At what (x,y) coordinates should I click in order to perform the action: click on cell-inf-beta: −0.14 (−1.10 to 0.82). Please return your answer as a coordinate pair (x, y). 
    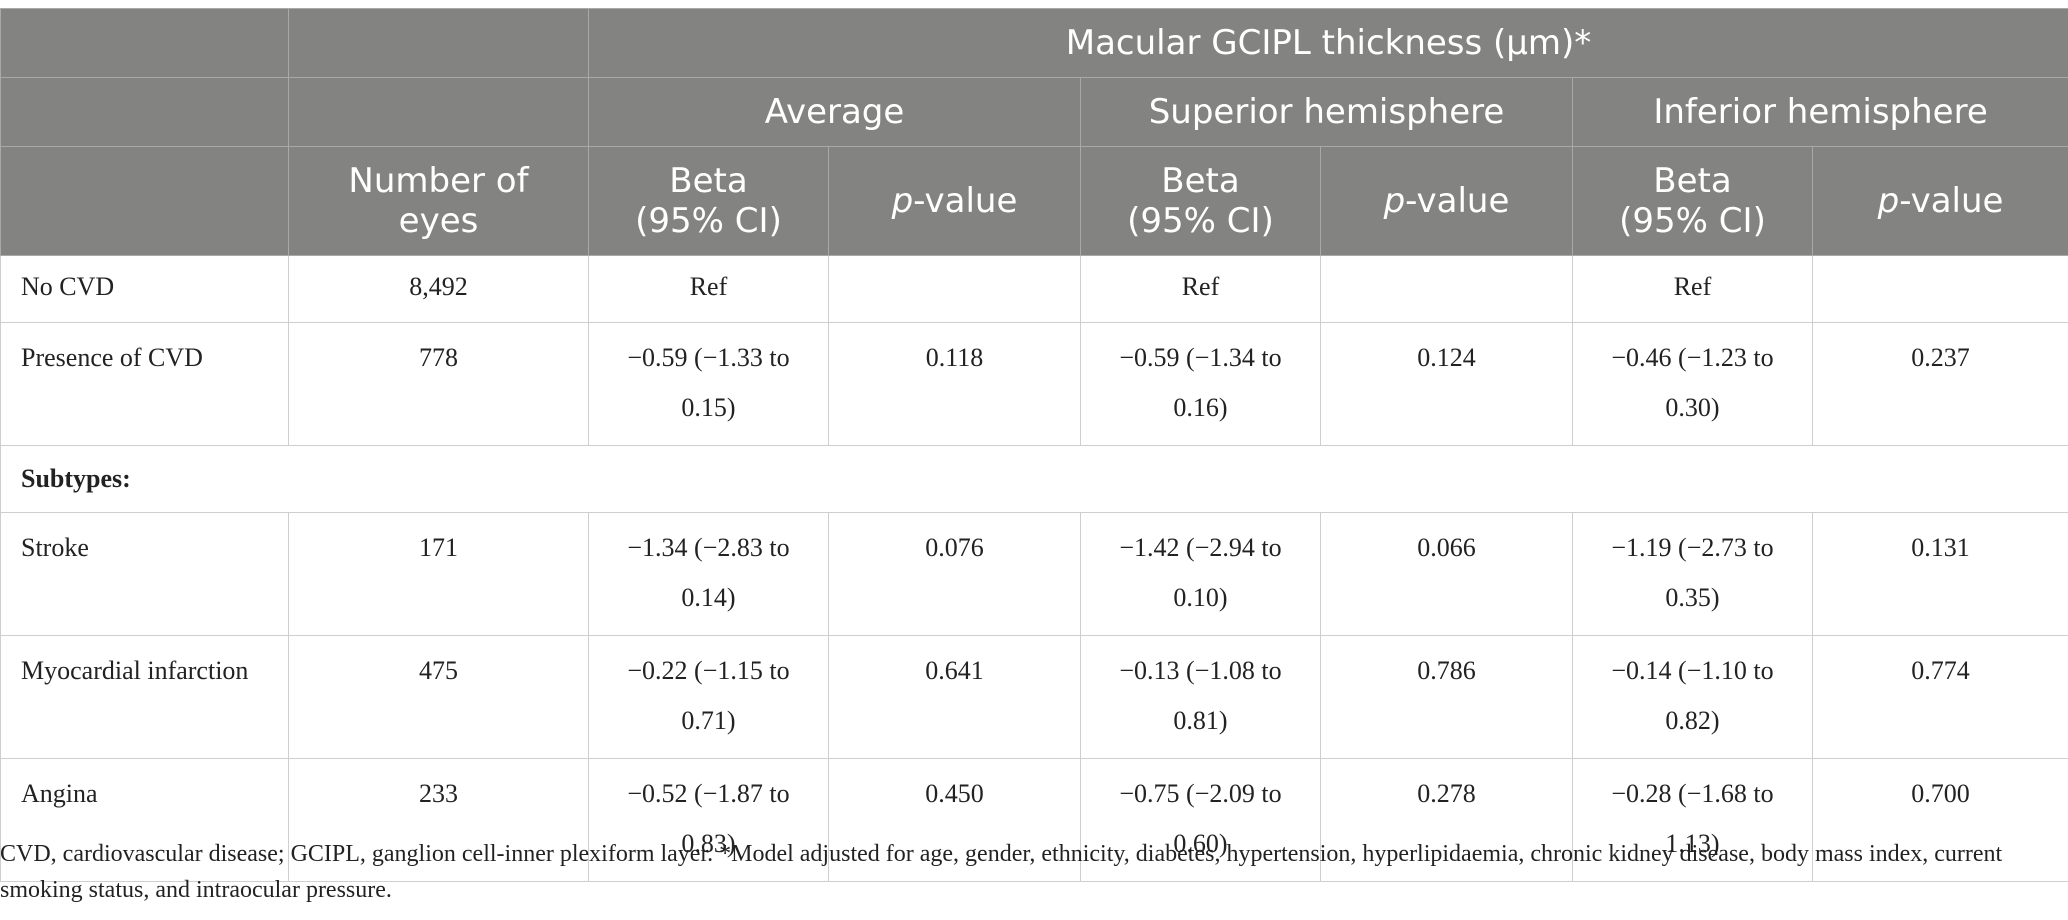
    Looking at the image, I should click on (1692, 697).